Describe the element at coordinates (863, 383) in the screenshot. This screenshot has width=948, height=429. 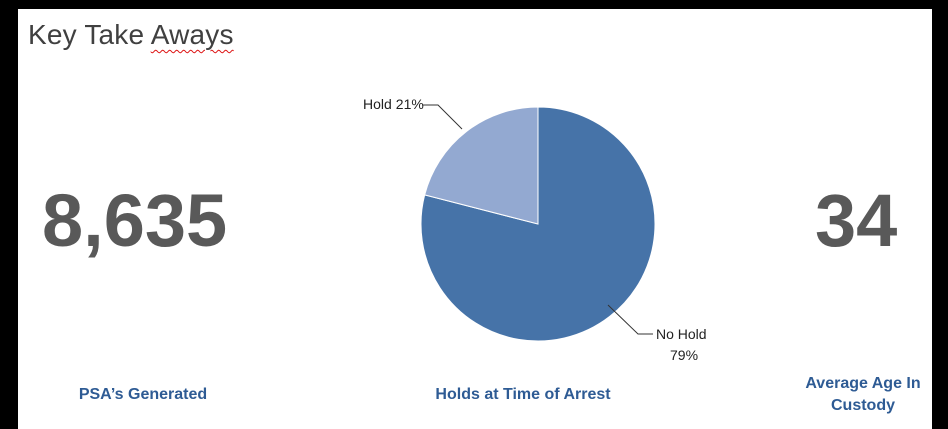
I see `average-age-caption-line1: Average Age In` at that location.